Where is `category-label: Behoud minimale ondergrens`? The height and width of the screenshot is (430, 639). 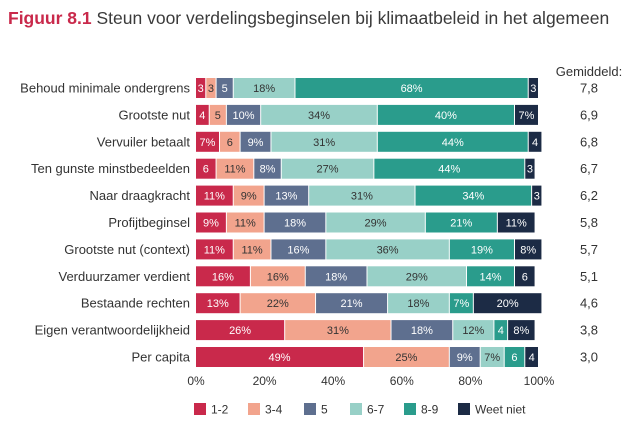
category-label: Behoud minimale ondergrens is located at coordinates (105, 88).